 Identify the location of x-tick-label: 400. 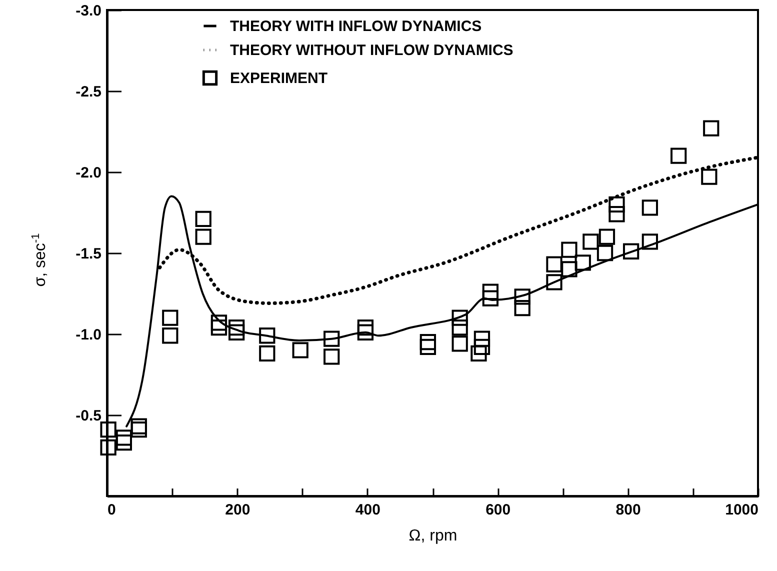
(367, 510).